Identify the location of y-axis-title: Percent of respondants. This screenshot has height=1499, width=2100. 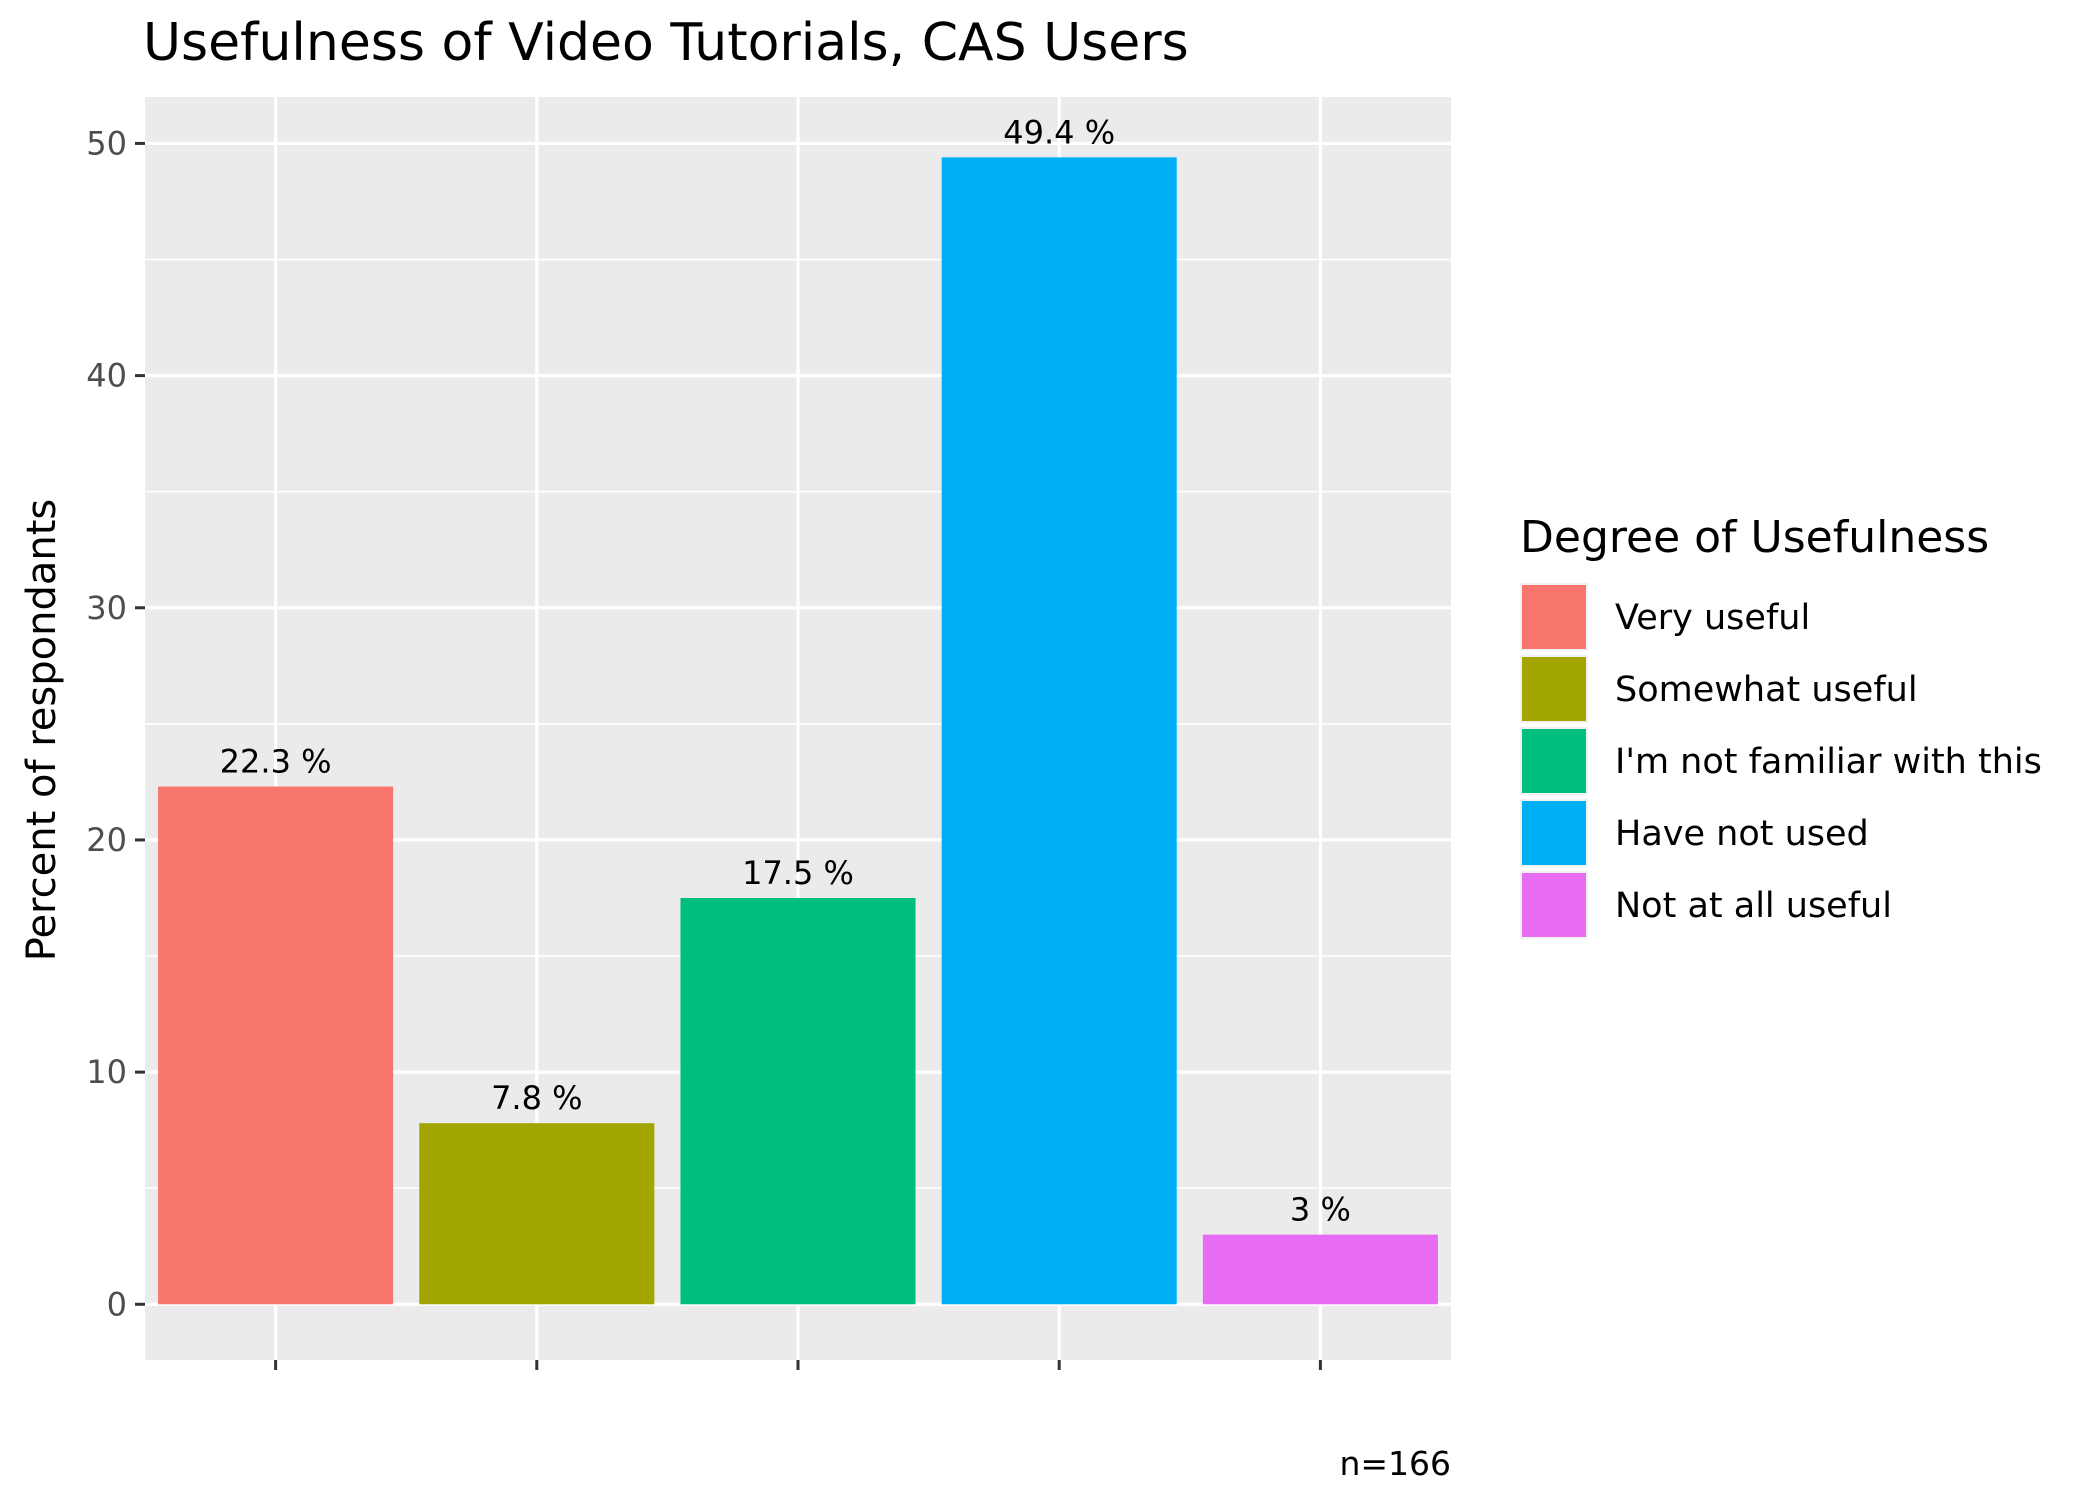
(42, 730).